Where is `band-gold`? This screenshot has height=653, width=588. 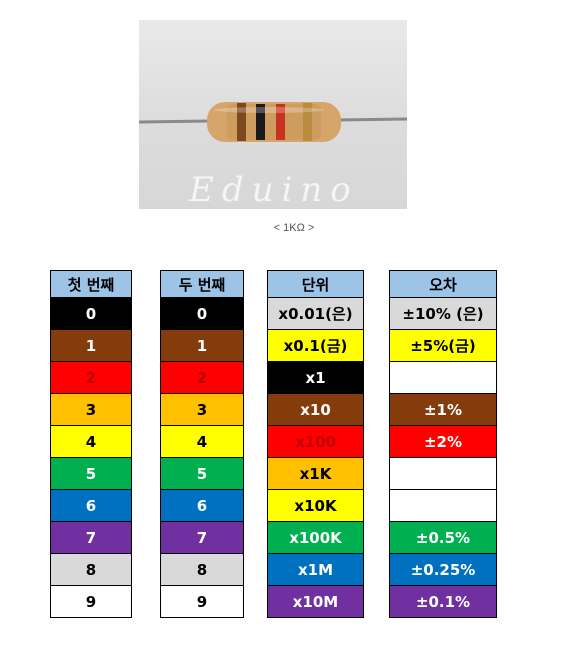 band-gold is located at coordinates (307, 122).